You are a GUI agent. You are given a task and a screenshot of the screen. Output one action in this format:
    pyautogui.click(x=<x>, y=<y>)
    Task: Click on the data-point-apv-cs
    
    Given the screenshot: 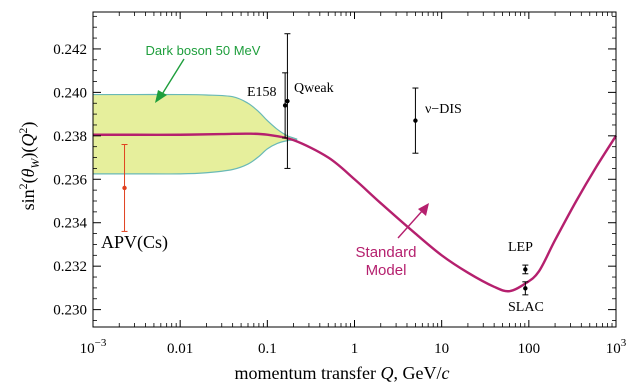 What is the action you would take?
    pyautogui.click(x=124, y=188)
    